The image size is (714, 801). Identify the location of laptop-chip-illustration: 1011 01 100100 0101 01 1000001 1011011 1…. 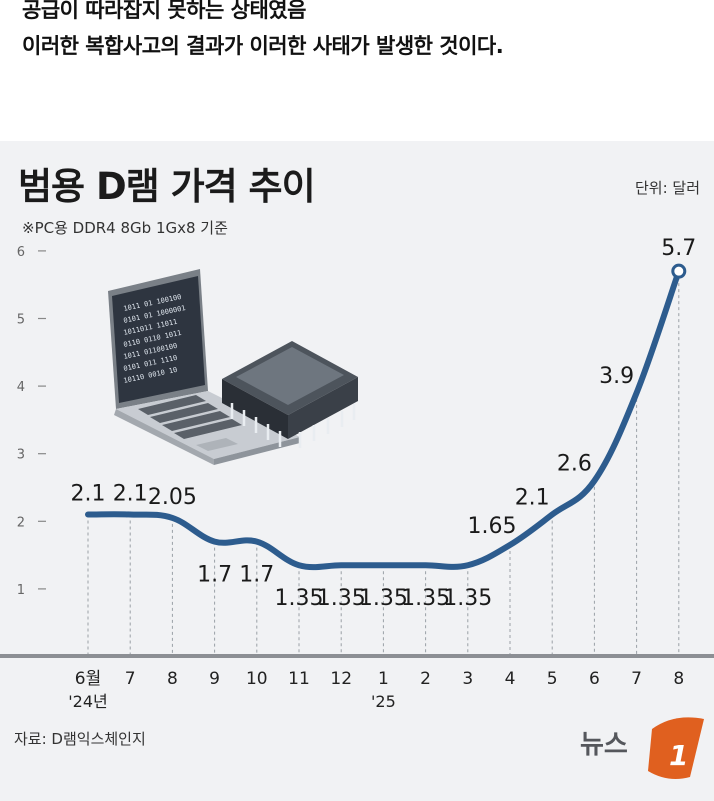
(233, 367).